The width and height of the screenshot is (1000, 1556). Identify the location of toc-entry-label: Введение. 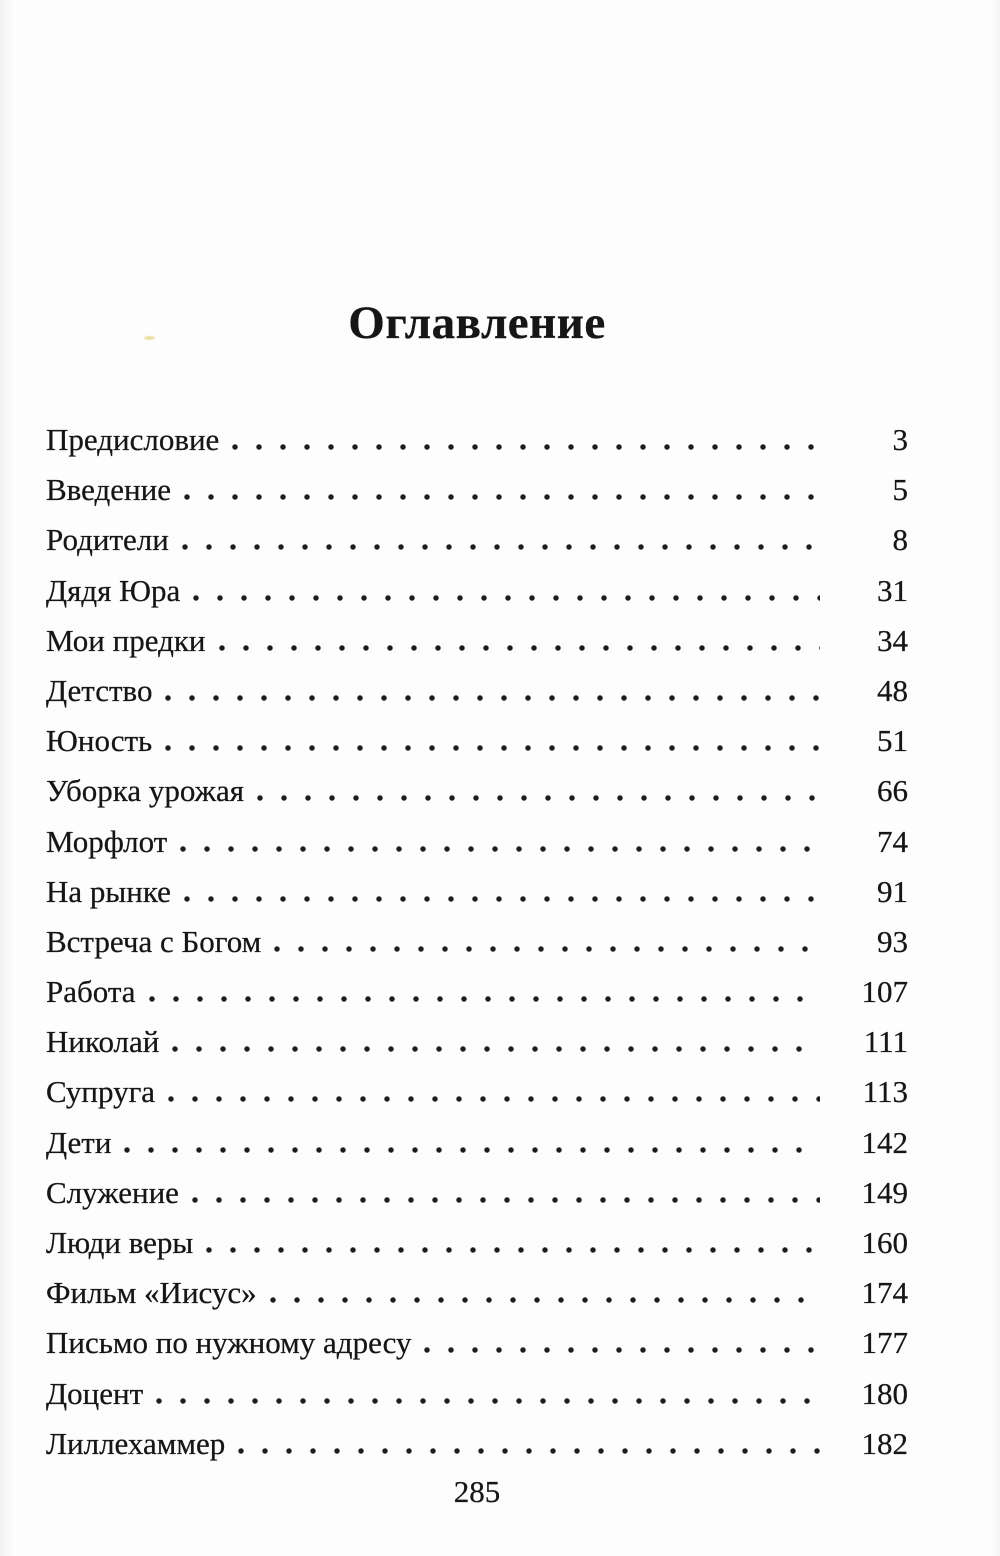
(108, 490).